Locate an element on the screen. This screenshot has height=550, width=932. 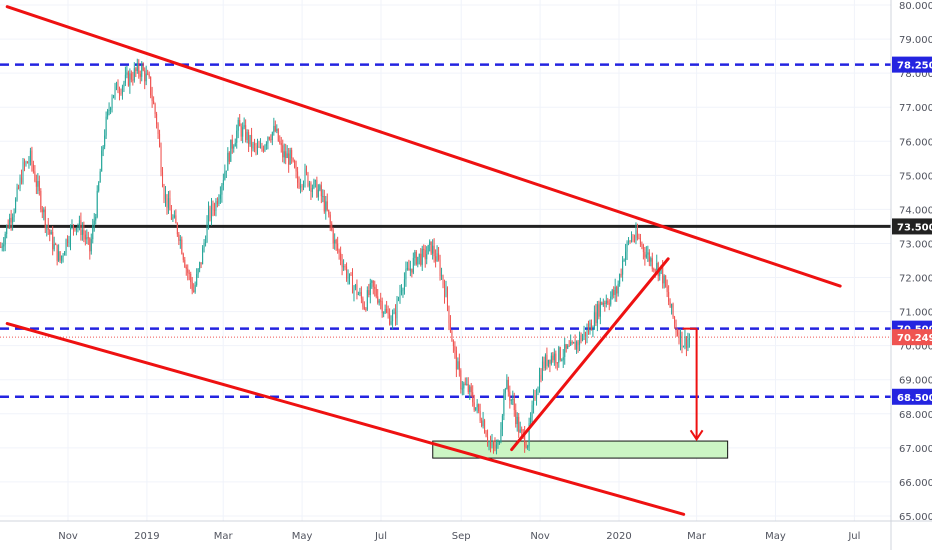
price-tag: 78.250 is located at coordinates (912, 64).